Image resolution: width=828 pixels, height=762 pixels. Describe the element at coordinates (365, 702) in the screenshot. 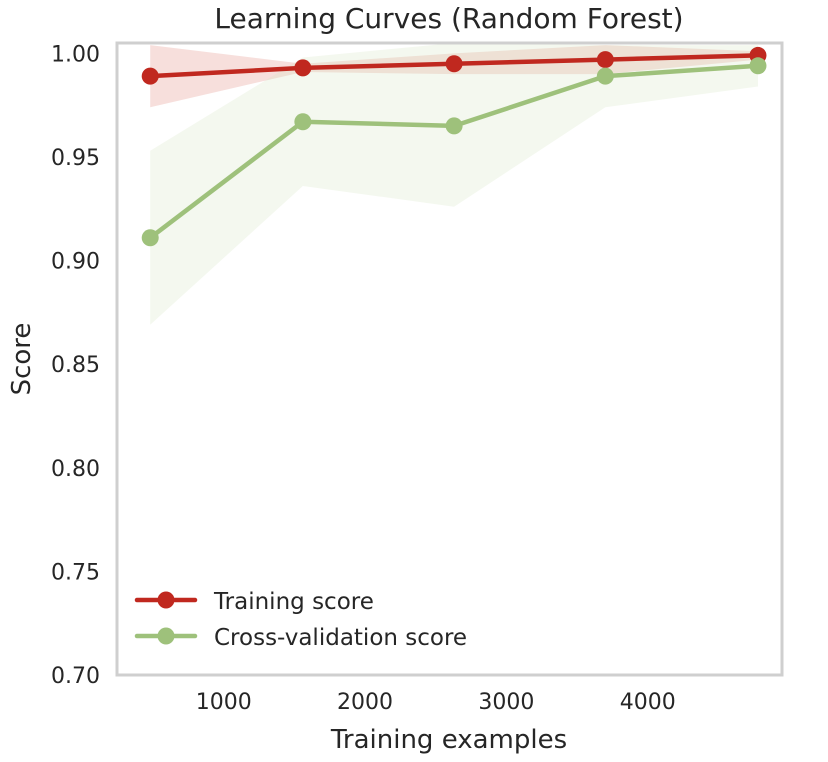

I see `x-tick-label: 2000` at that location.